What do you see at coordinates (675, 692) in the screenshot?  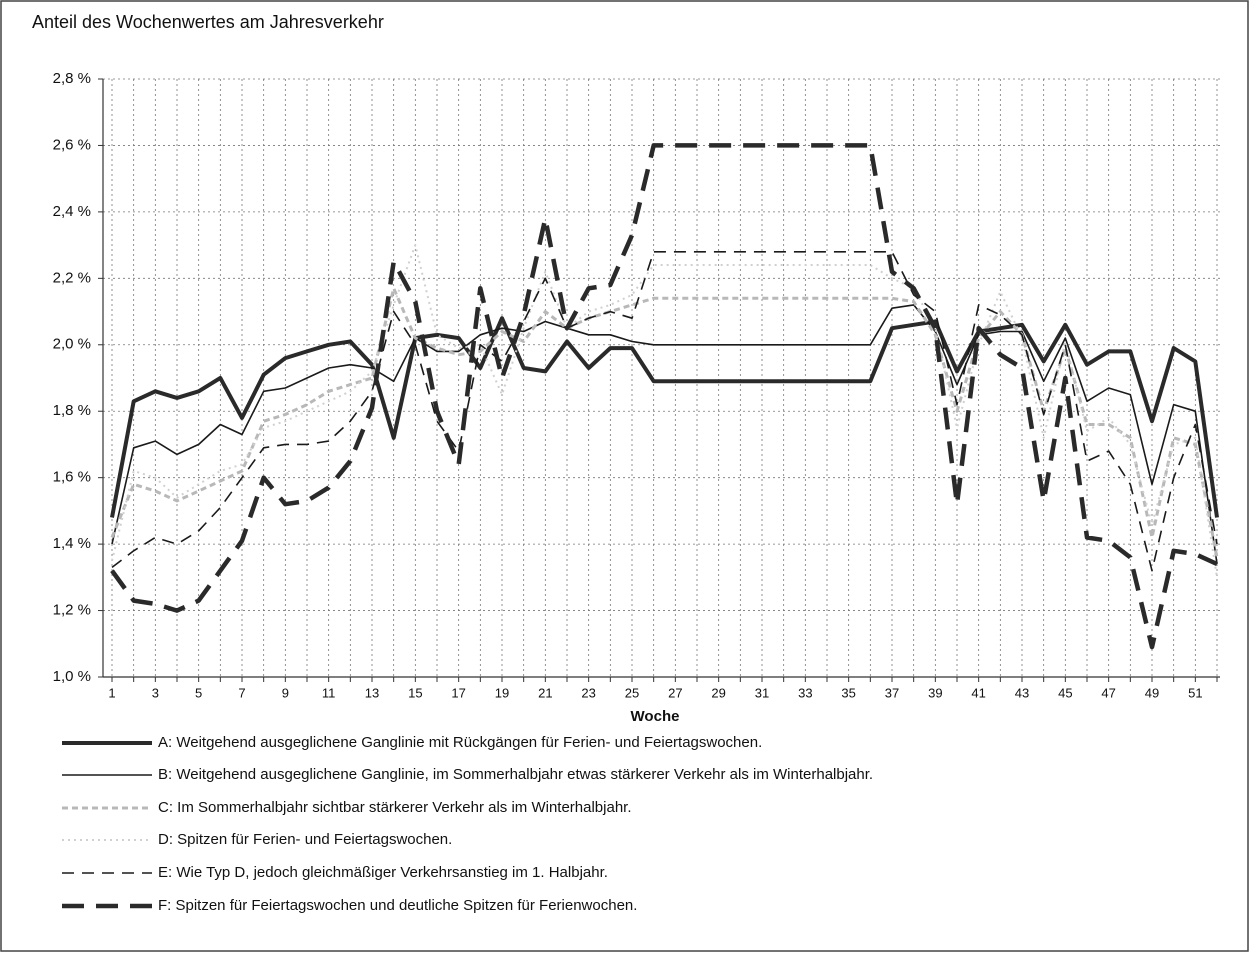 I see `x-tick-label: 27` at bounding box center [675, 692].